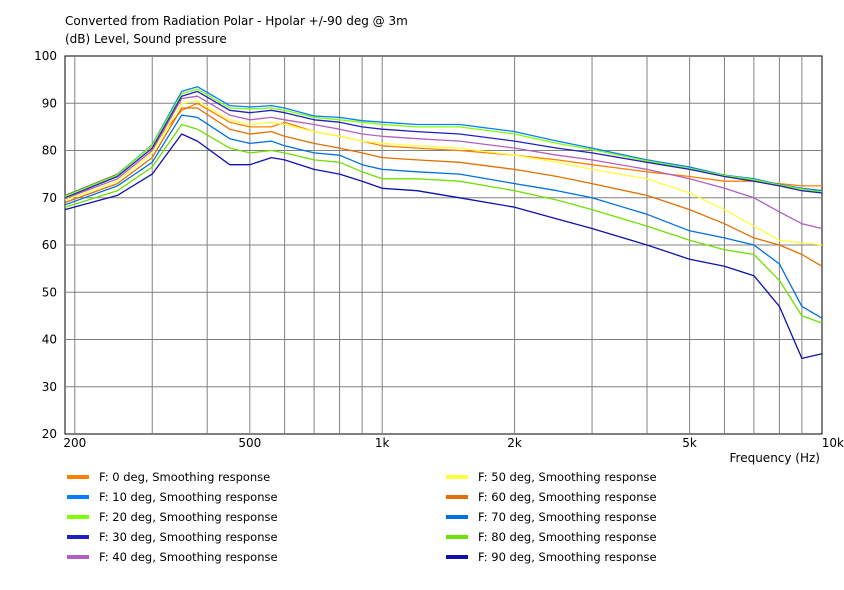  What do you see at coordinates (49, 292) in the screenshot?
I see `y-tick-label: 50` at bounding box center [49, 292].